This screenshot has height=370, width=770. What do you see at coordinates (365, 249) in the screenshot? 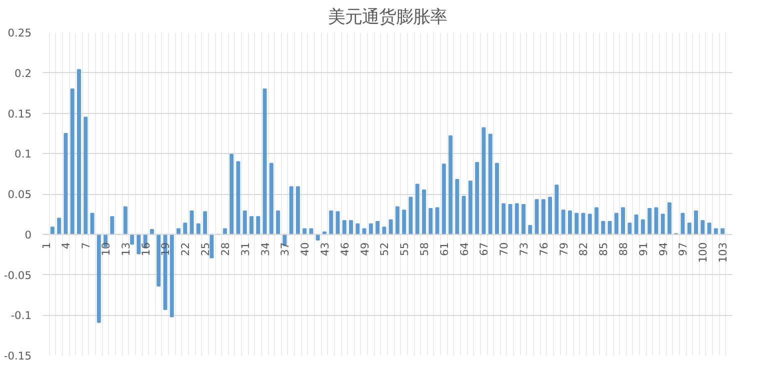
I see `x-tick-label: 49` at bounding box center [365, 249].